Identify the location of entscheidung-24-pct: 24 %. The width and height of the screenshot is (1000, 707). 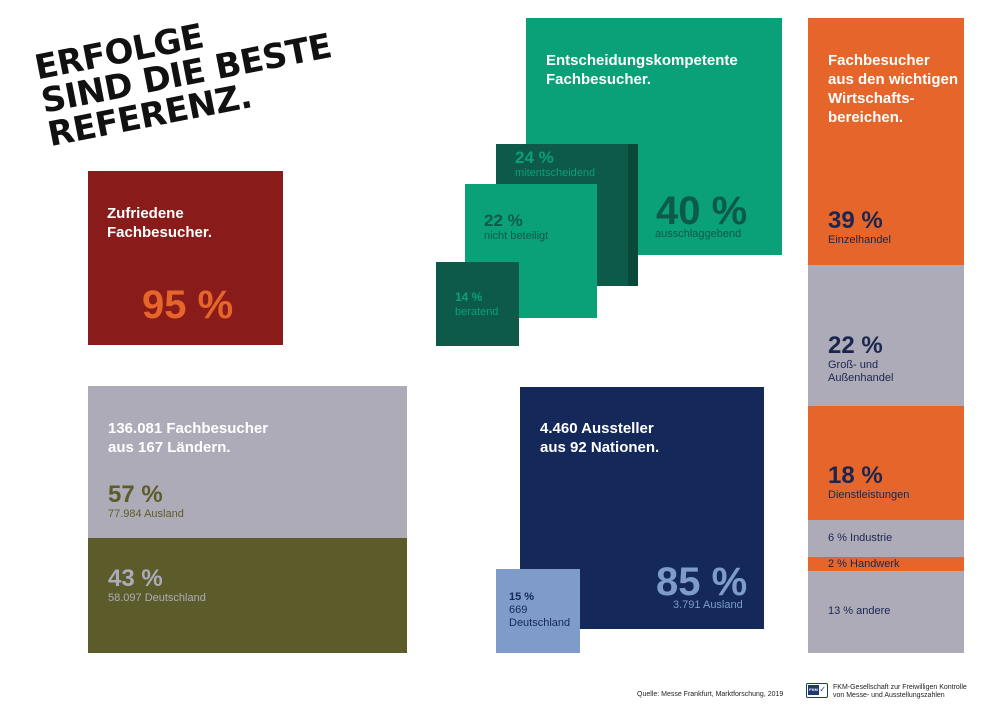
(534, 157).